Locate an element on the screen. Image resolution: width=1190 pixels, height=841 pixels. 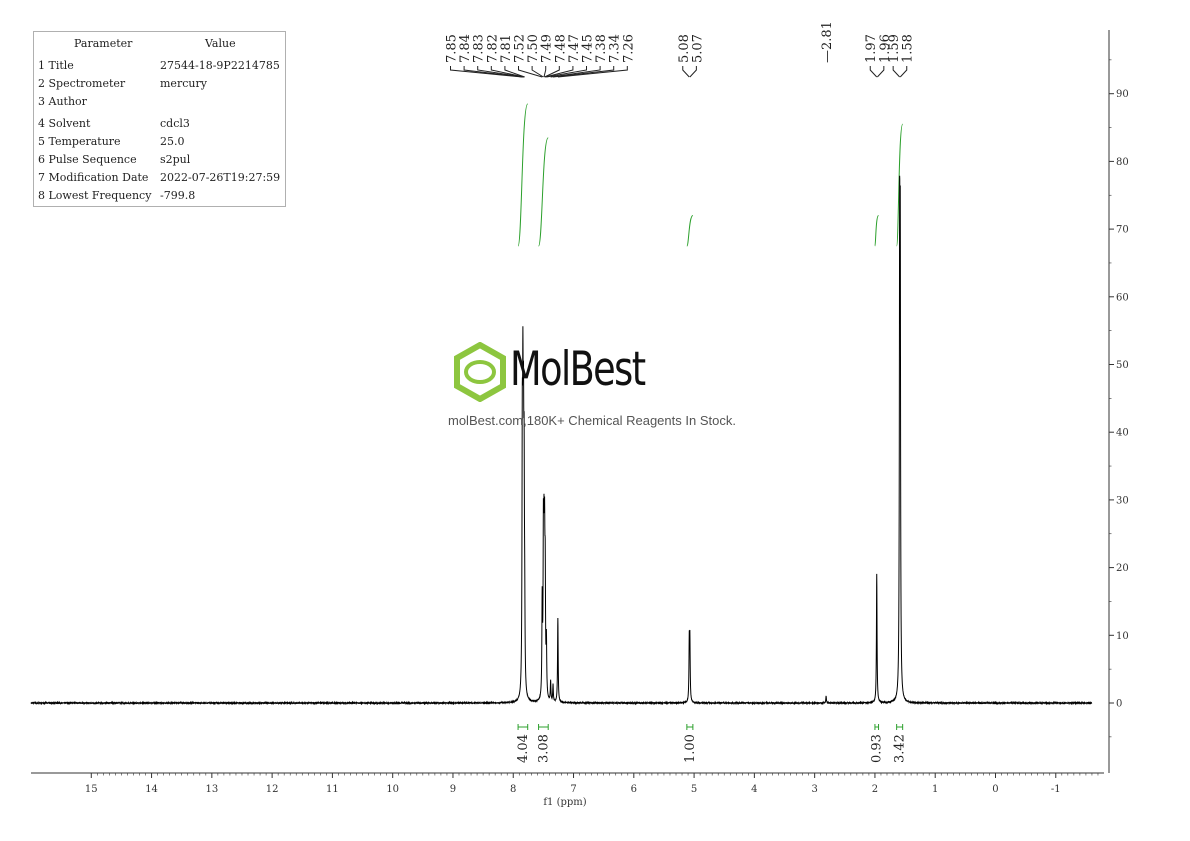
x-tick-label: 12 is located at coordinates (272, 789).